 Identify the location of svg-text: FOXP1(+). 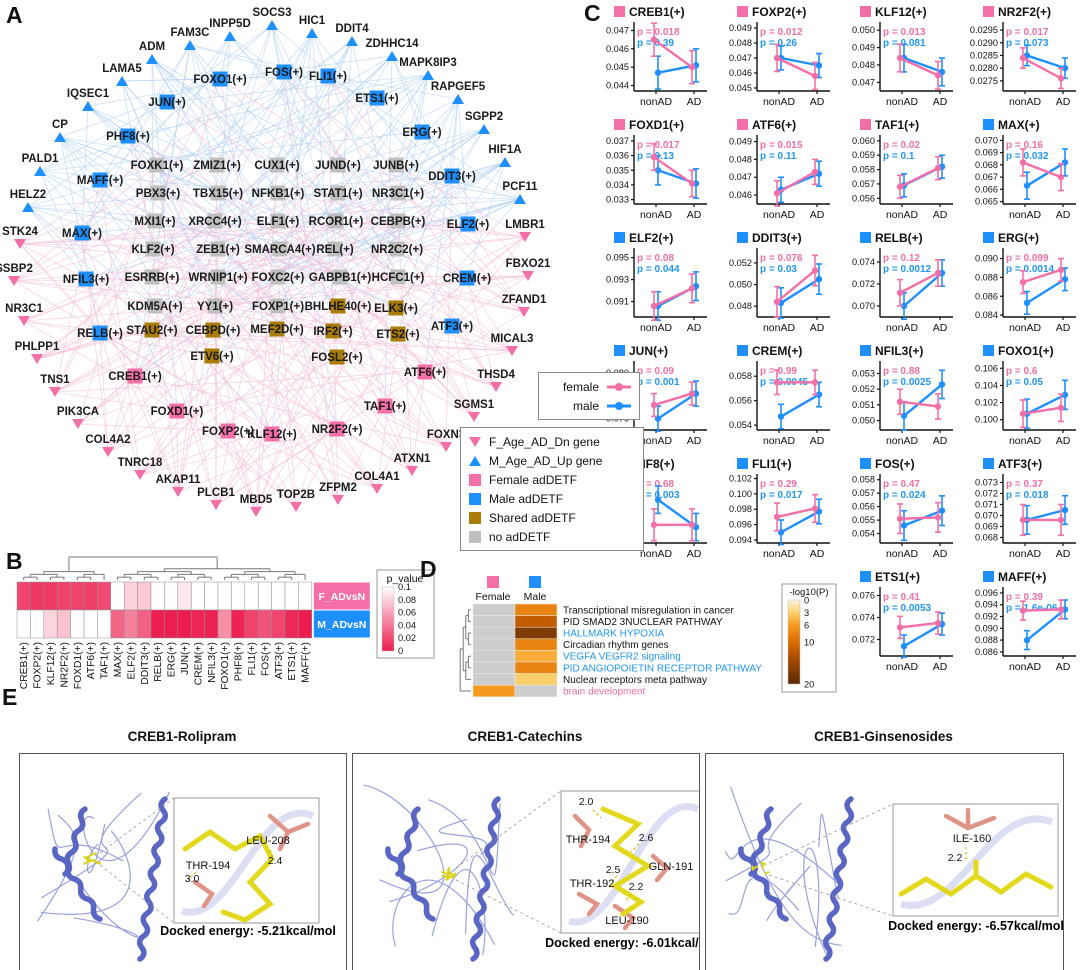
(278, 307).